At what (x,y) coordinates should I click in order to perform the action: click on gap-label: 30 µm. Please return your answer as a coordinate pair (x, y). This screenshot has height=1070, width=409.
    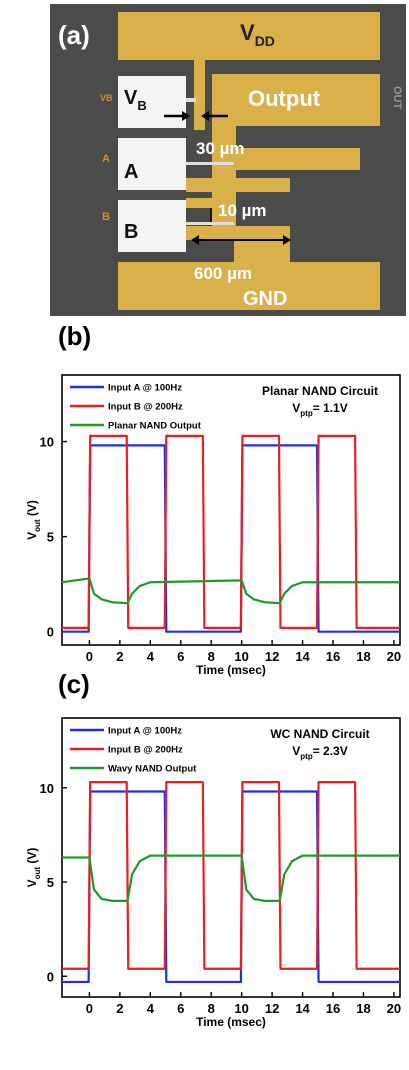
    Looking at the image, I should click on (220, 148).